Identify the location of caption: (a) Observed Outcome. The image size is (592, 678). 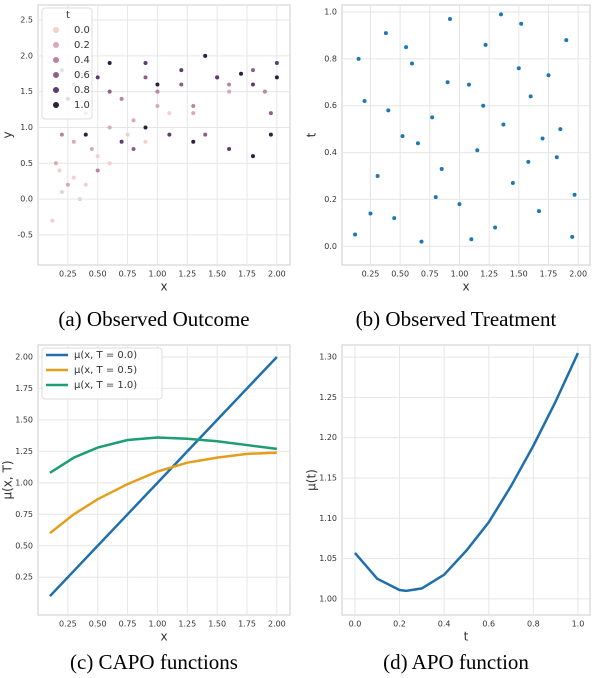
(153, 319).